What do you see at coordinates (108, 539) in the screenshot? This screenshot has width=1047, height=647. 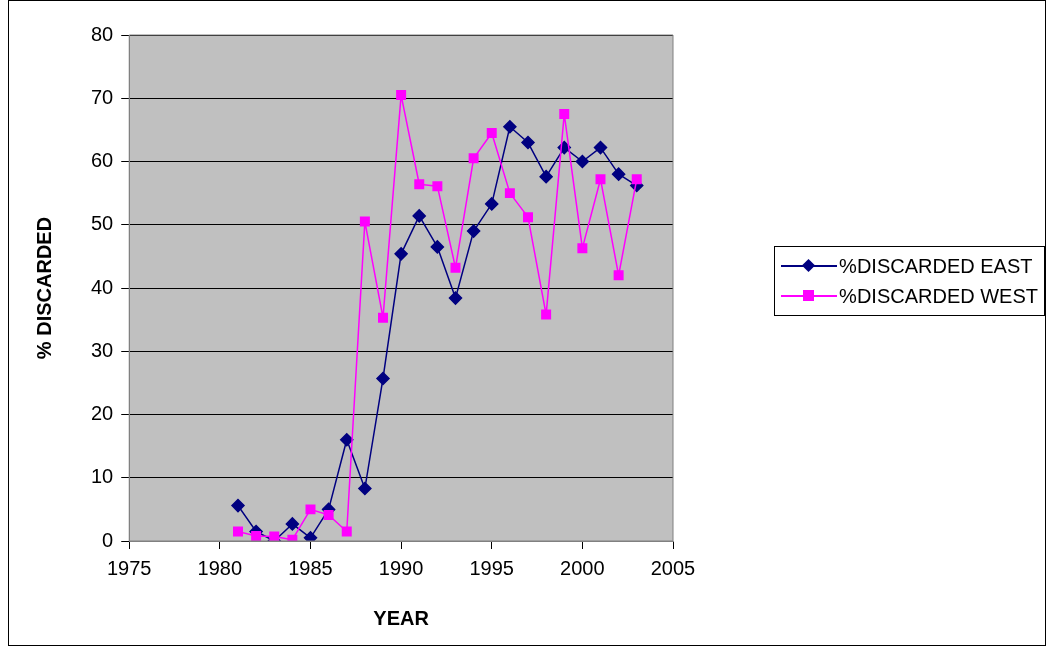 I see `y-tick-label: 0` at bounding box center [108, 539].